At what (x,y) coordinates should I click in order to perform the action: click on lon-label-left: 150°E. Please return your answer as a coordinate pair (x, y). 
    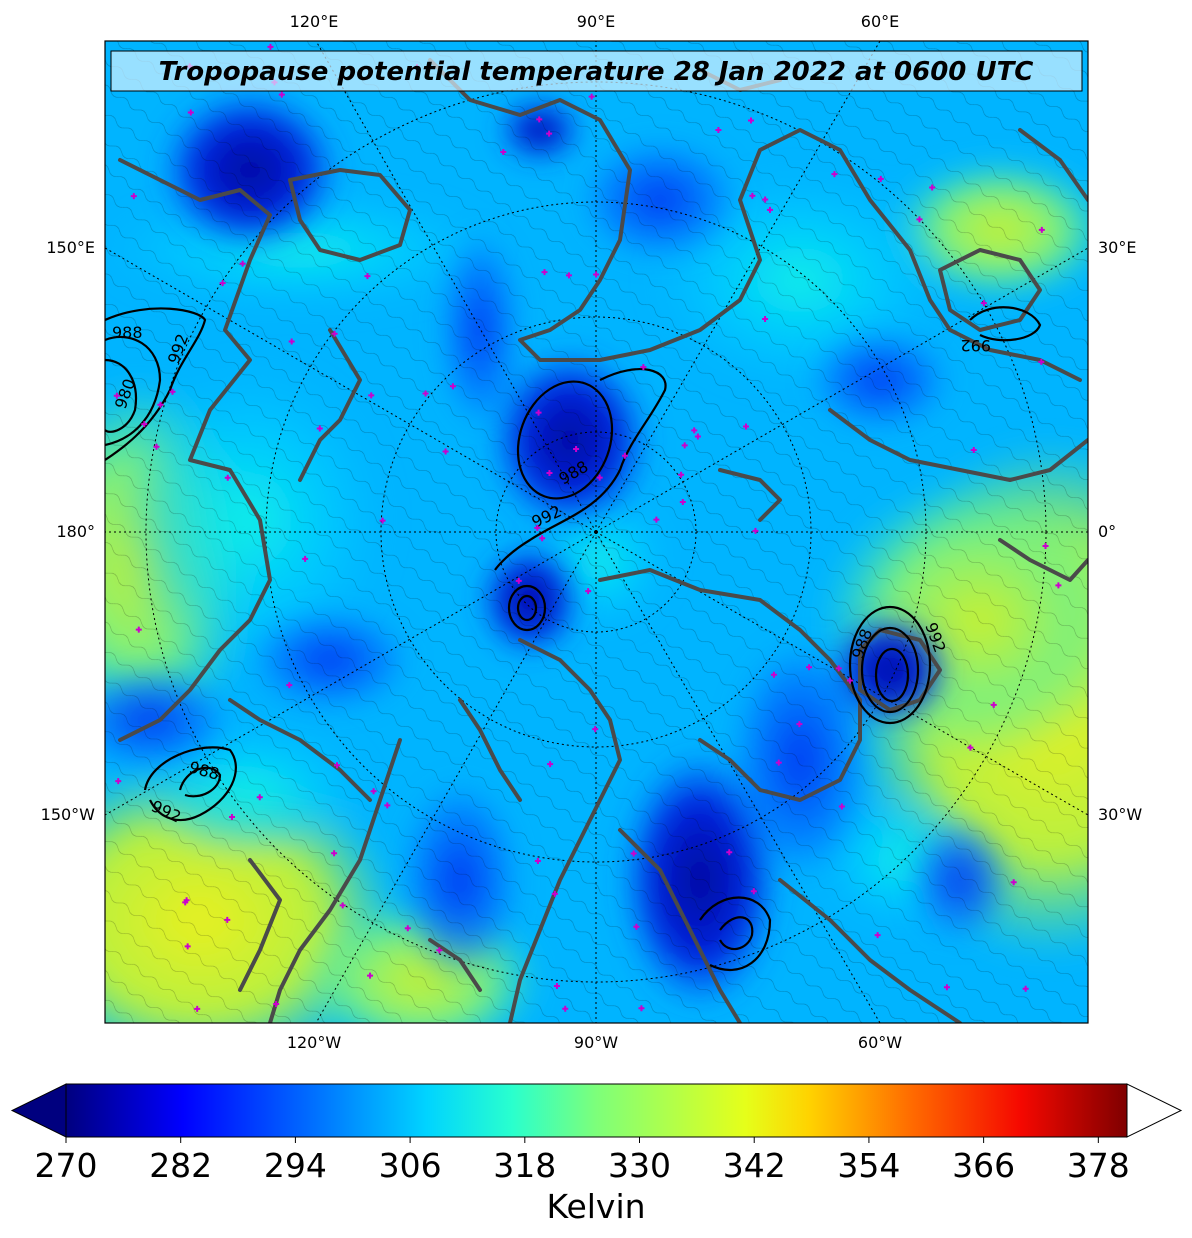
    Looking at the image, I should click on (70, 247).